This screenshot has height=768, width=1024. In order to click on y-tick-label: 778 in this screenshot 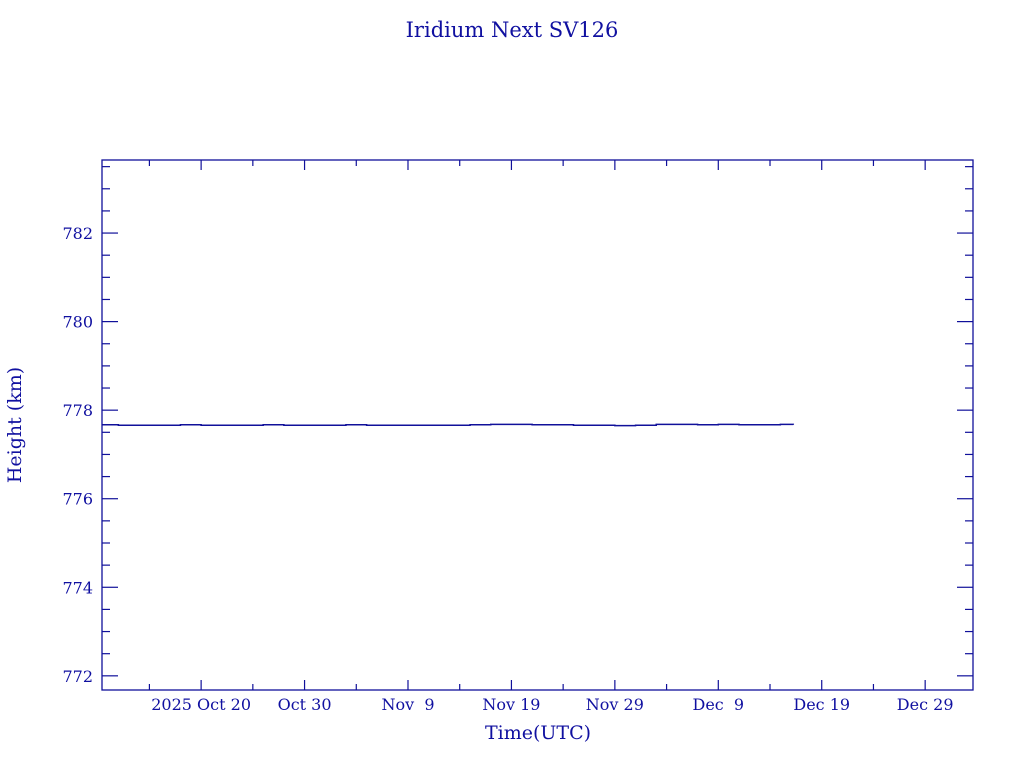, I will do `click(77, 410)`.